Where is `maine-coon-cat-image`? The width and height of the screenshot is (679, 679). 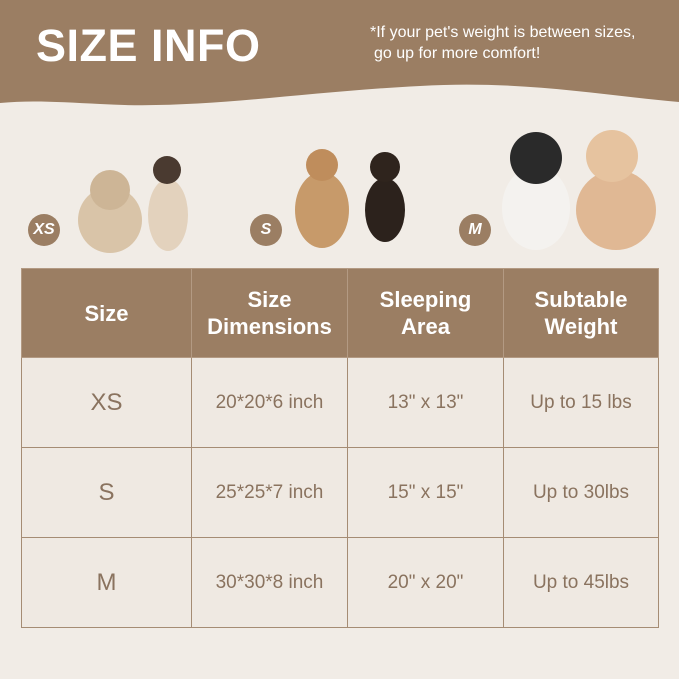 maine-coon-cat-image is located at coordinates (322, 198).